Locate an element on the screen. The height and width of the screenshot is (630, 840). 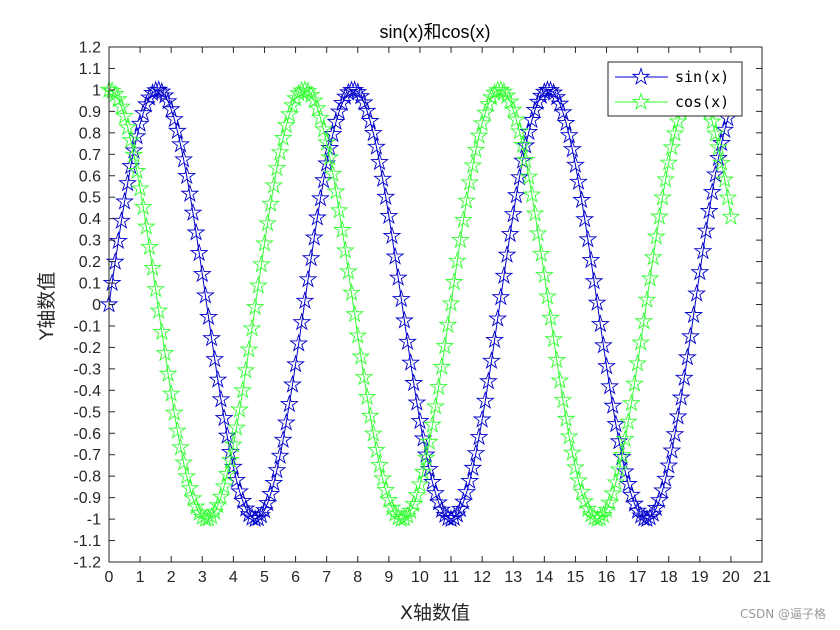
y-tick-label: 1.2 is located at coordinates (90, 48).